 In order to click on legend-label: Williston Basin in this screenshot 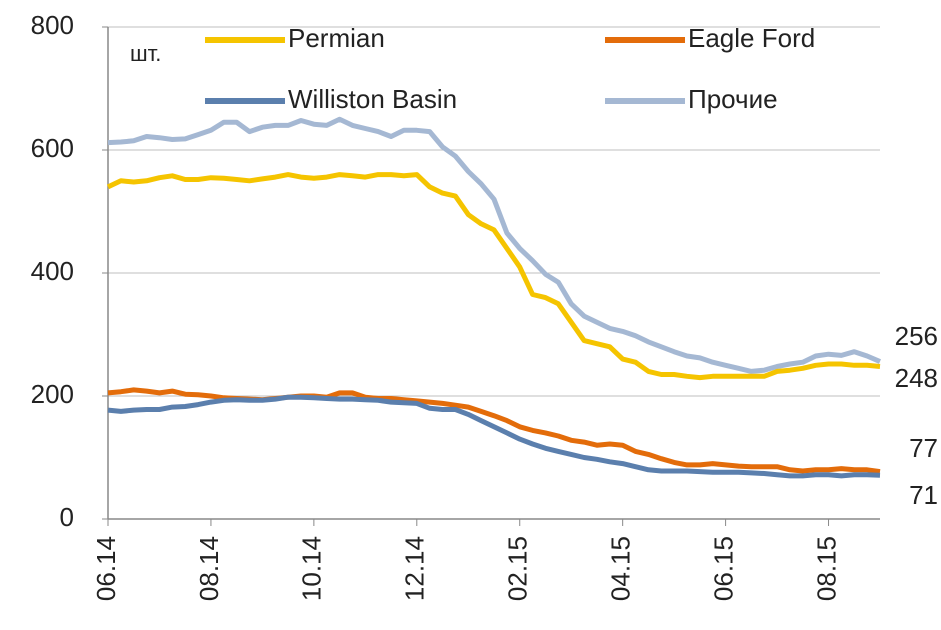, I will do `click(372, 99)`.